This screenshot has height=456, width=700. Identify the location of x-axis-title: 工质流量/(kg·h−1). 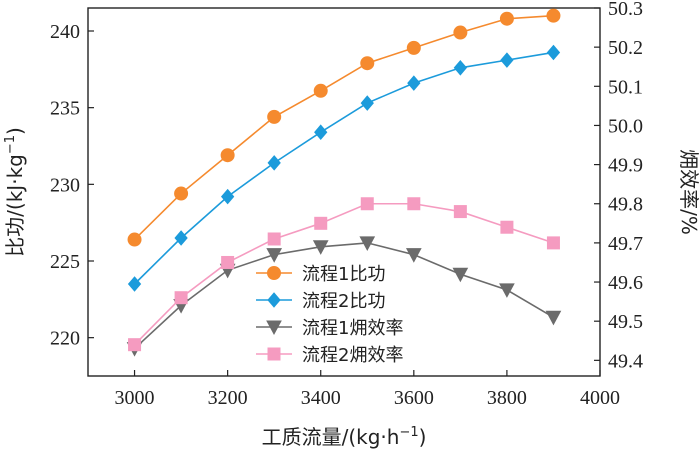
(344, 437).